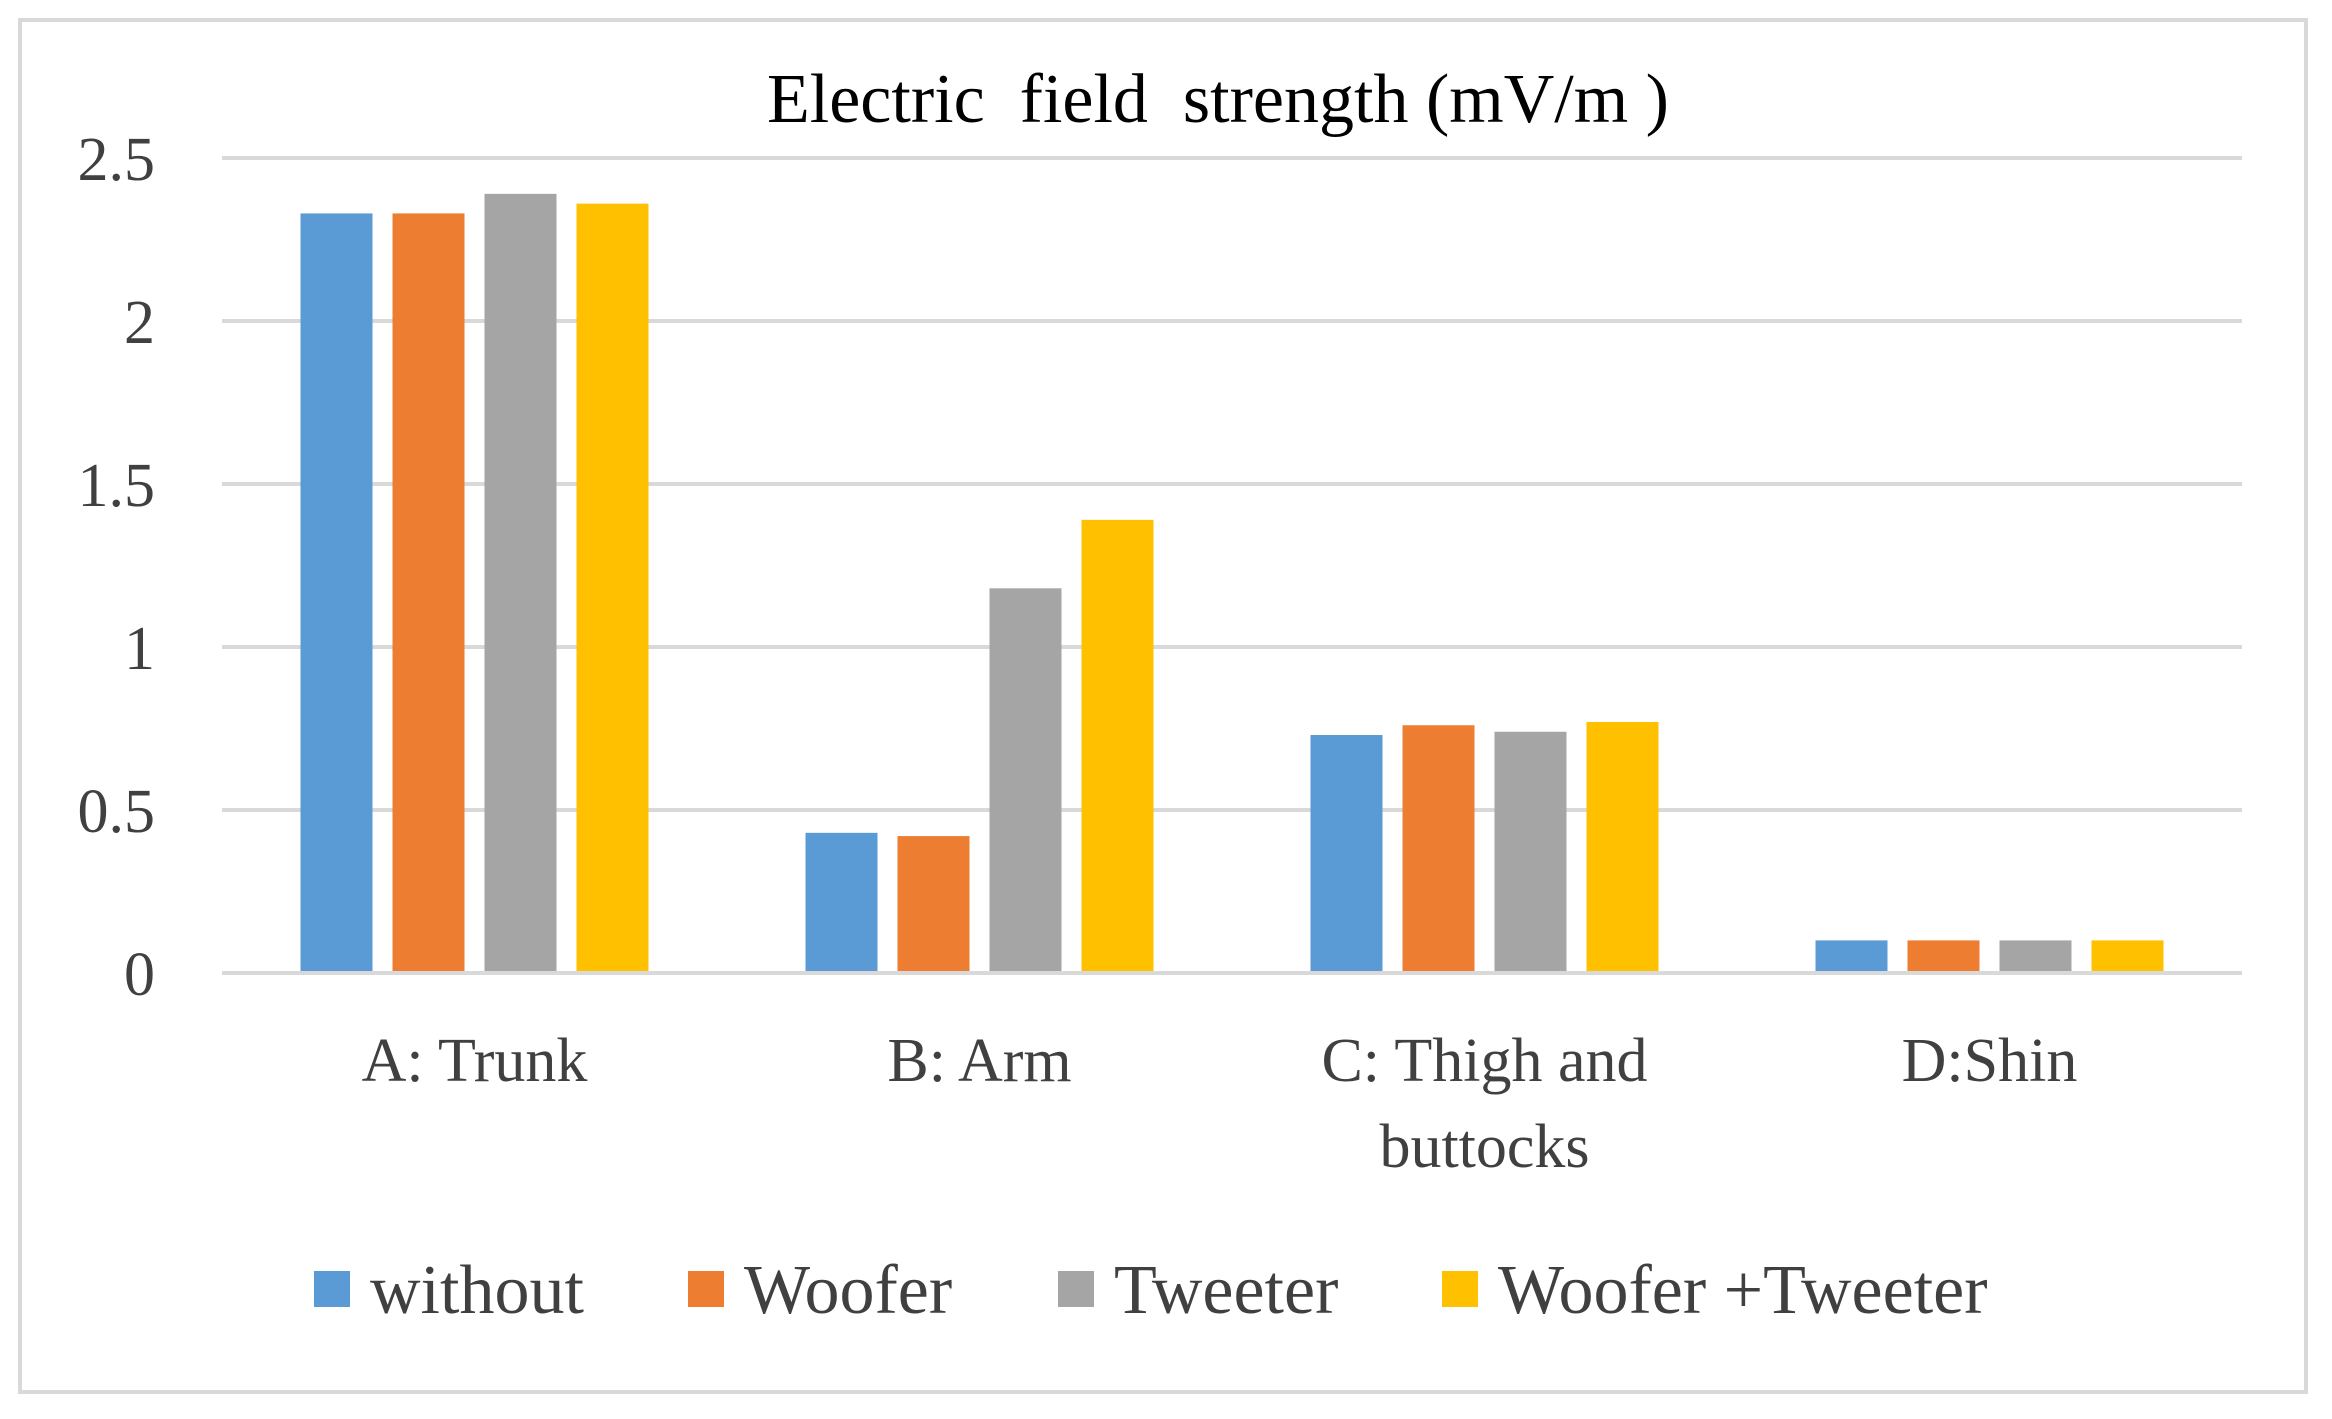 Image resolution: width=2332 pixels, height=1419 pixels. Describe the element at coordinates (1743, 1290) in the screenshot. I see `legend-label: Woofer +Tweeter` at that location.